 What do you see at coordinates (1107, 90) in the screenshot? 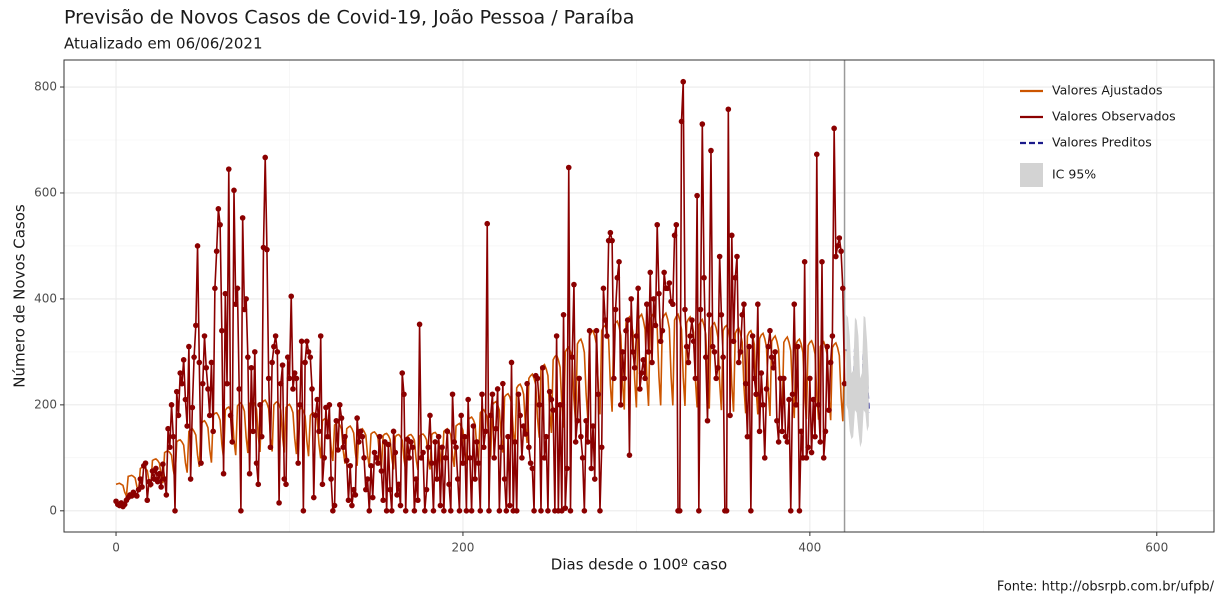
I see `legend-label: Valores Ajustados` at bounding box center [1107, 90].